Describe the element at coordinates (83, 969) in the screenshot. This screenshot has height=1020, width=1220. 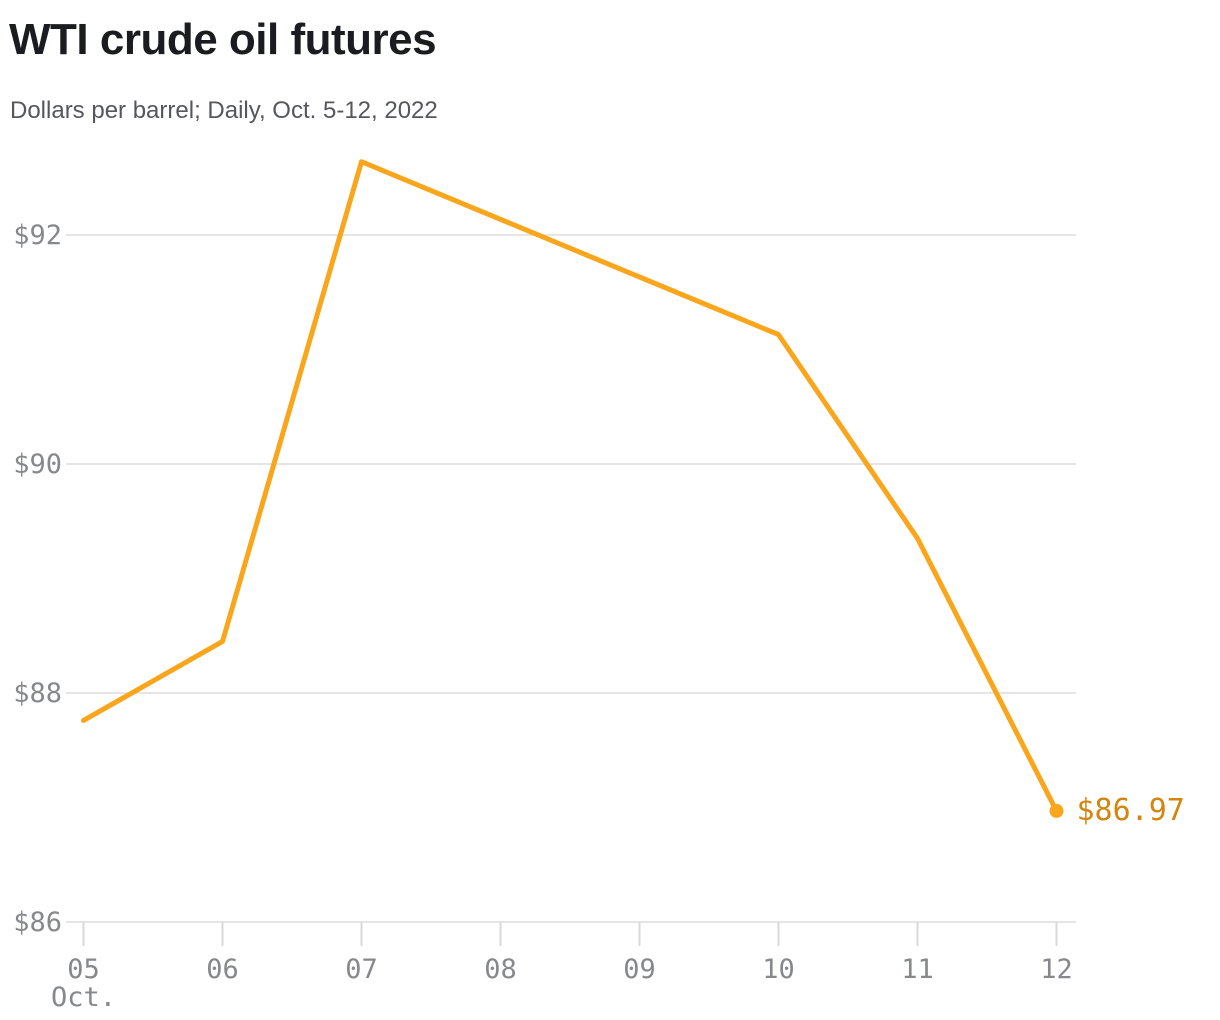
I see `x-axis-label: 05` at that location.